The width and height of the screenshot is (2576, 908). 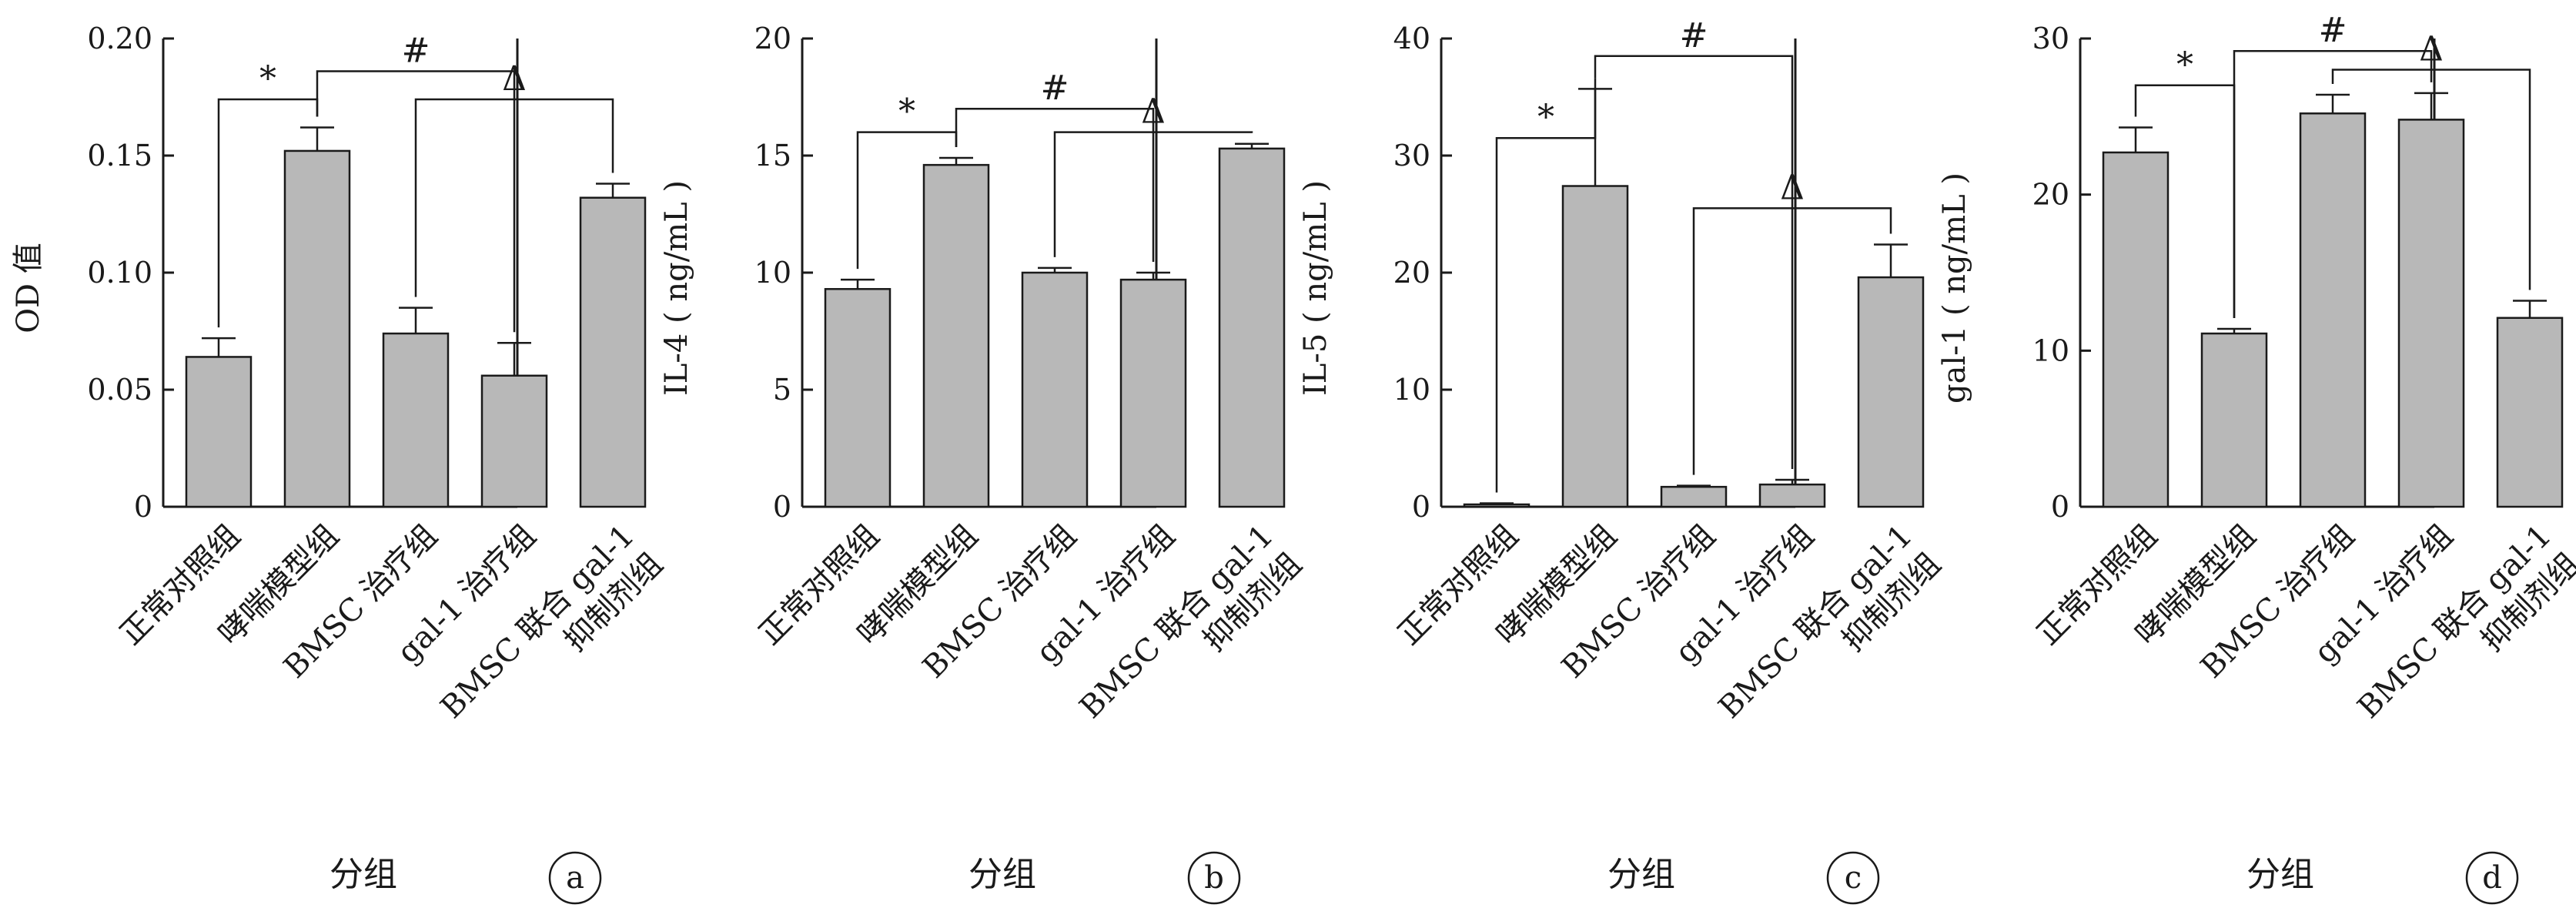 I want to click on panel-label: d, so click(x=2492, y=878).